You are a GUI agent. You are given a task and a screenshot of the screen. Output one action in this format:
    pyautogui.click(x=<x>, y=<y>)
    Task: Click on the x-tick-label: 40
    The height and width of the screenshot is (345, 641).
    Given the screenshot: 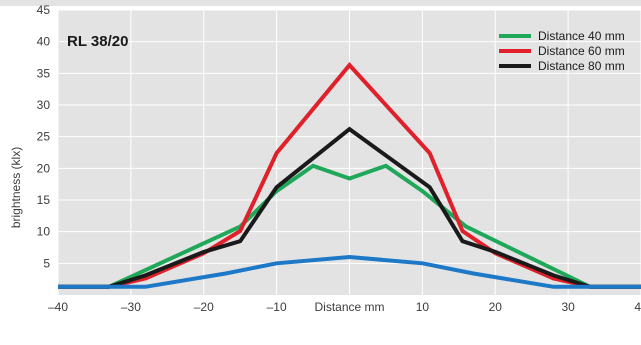 What is the action you would take?
    pyautogui.click(x=637, y=307)
    